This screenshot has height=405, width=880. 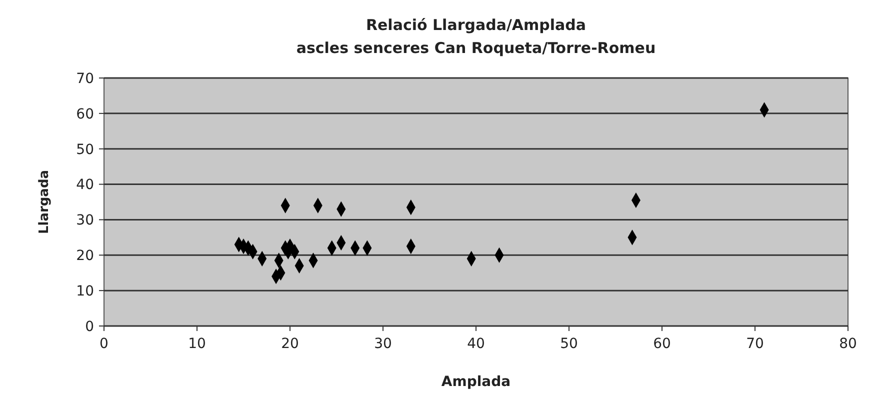 I want to click on y-tick-label: 0, so click(x=89, y=326).